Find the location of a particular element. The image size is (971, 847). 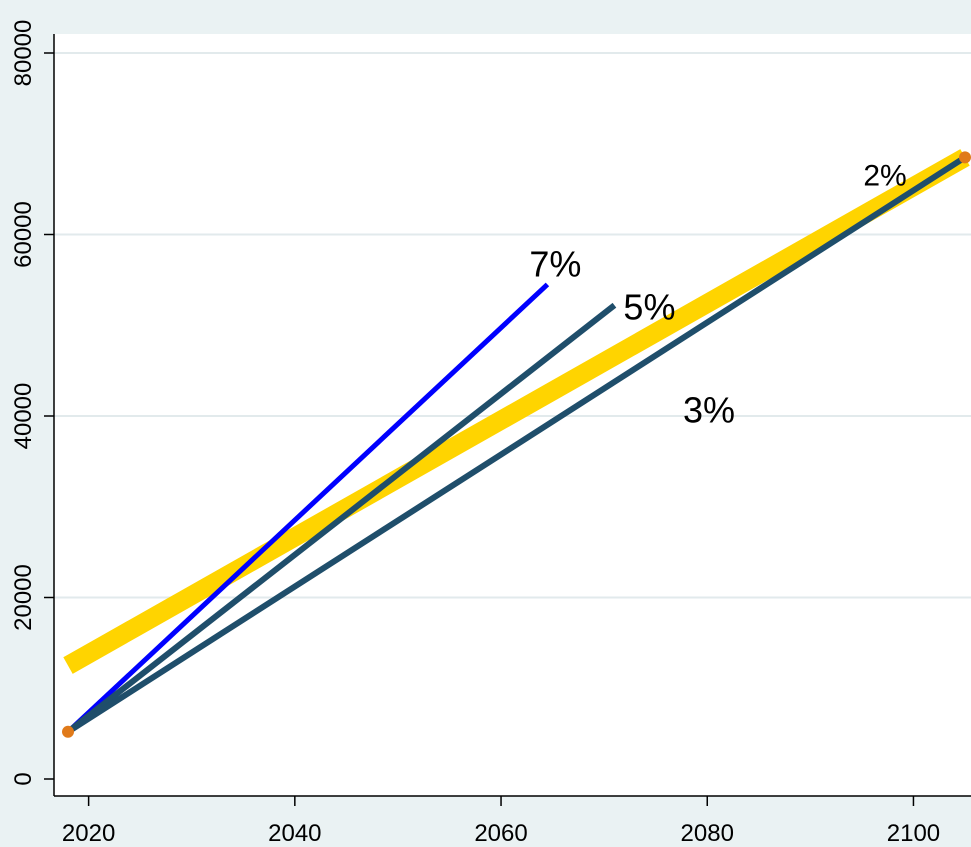

x-tick-label: 2040 is located at coordinates (294, 833).